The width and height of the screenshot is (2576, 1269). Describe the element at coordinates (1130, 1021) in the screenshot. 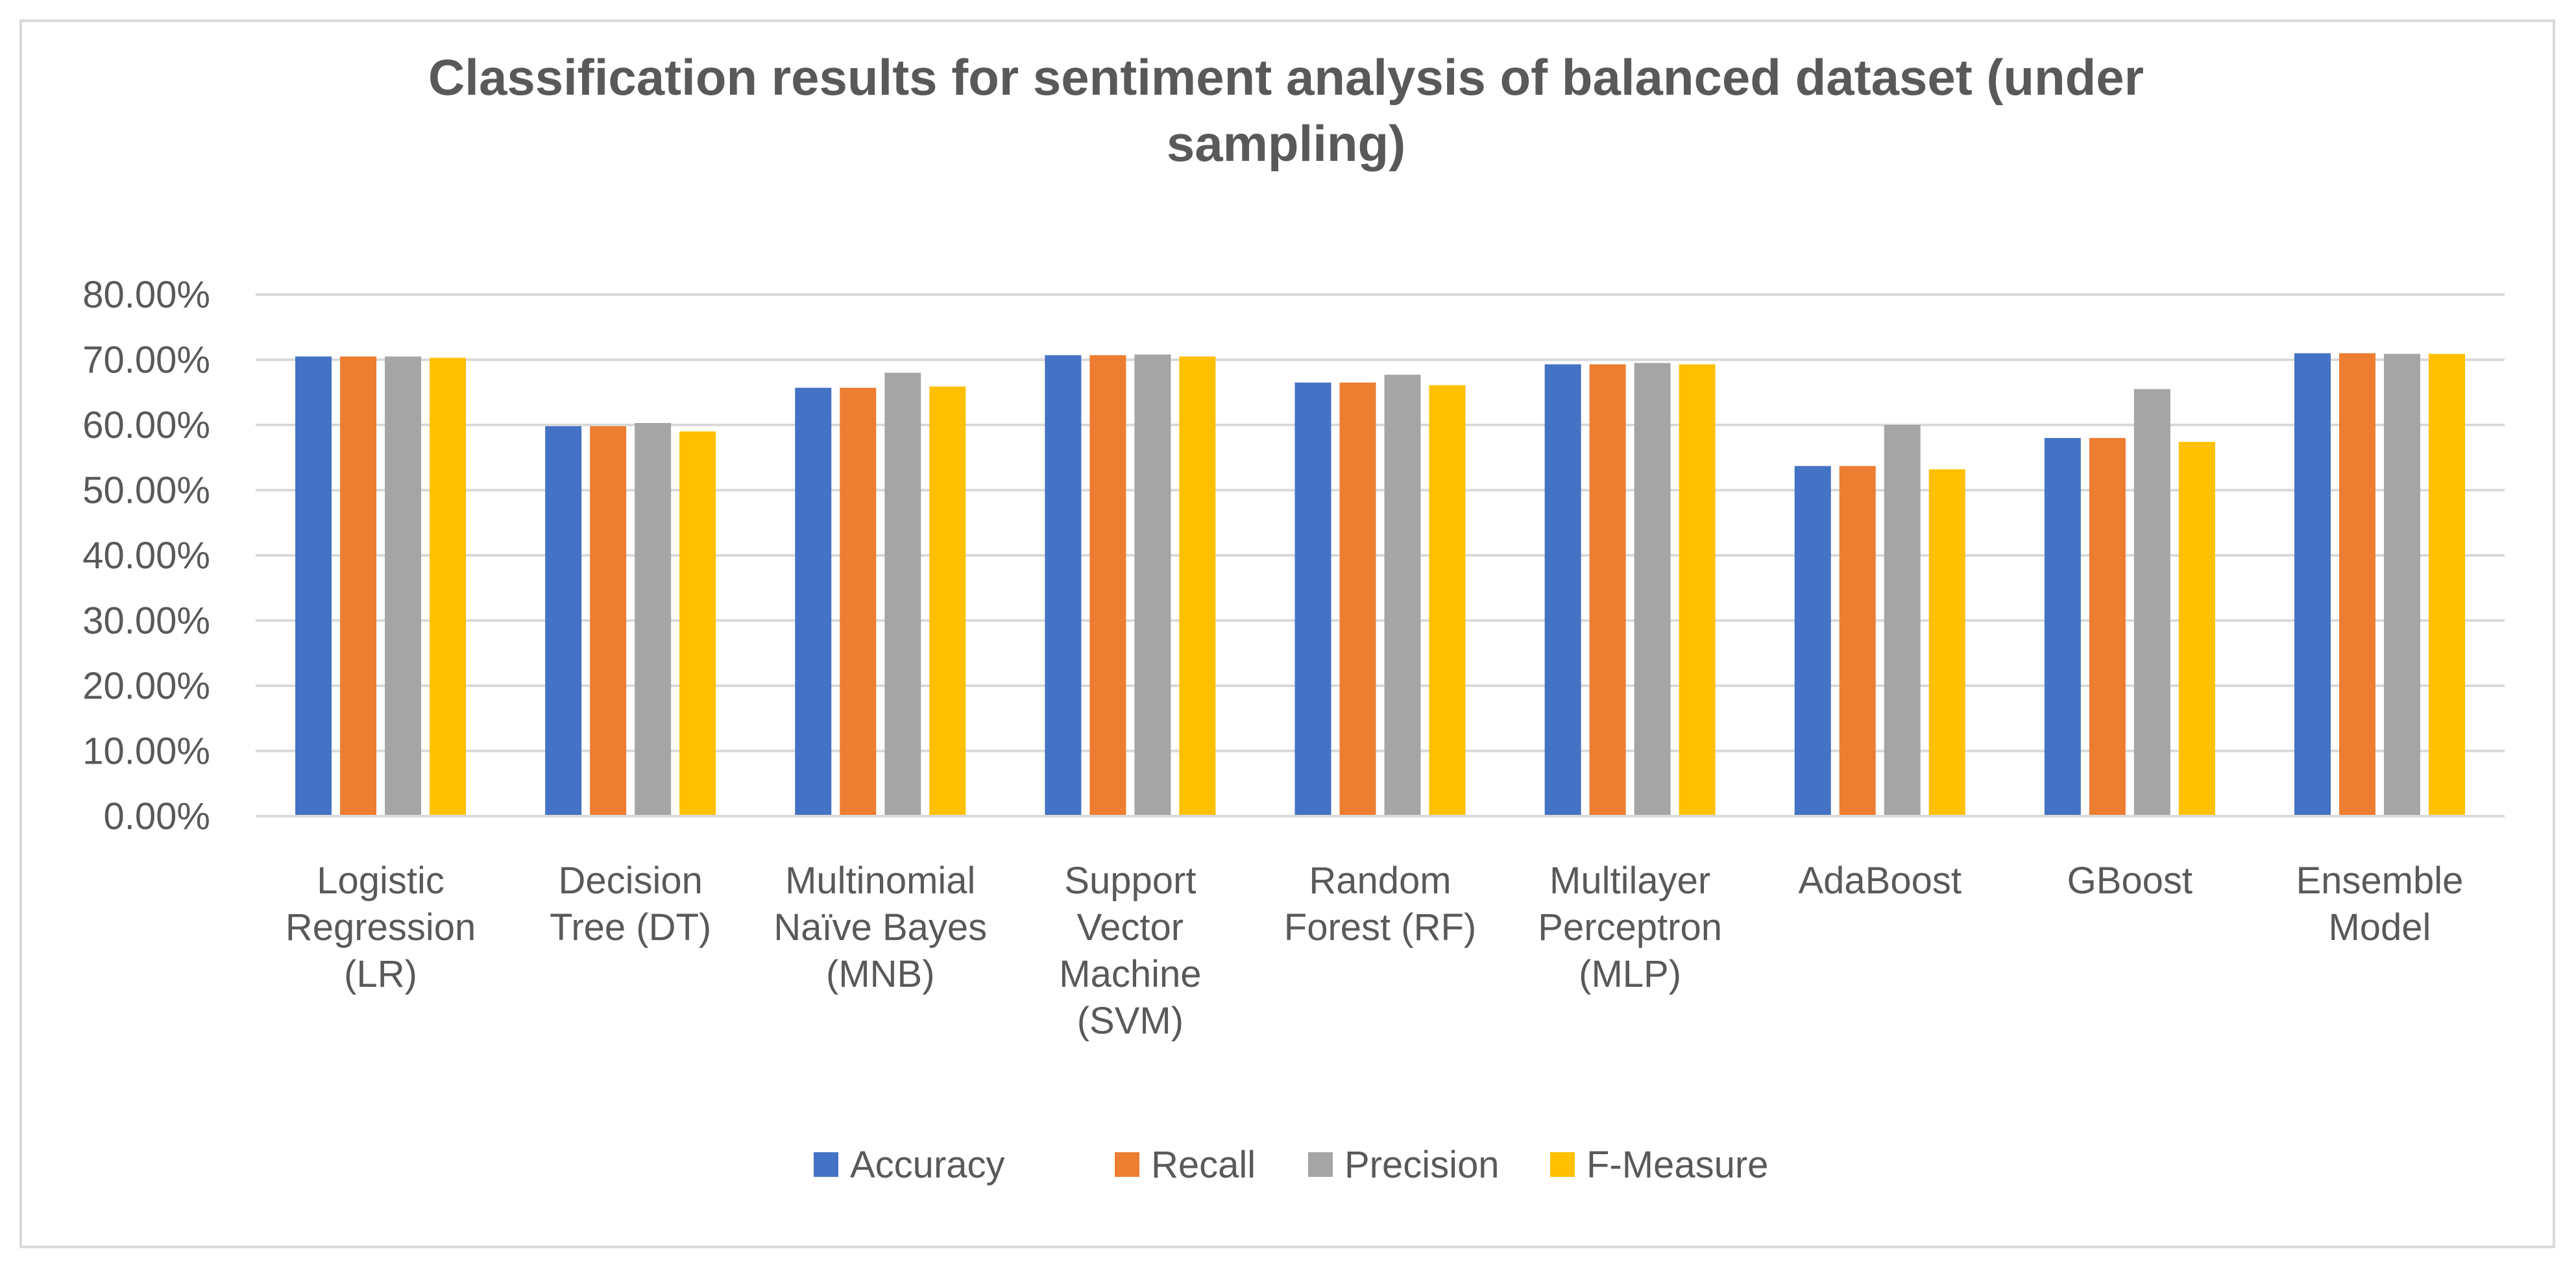

I see `x-category-label-line: (SVM)` at that location.